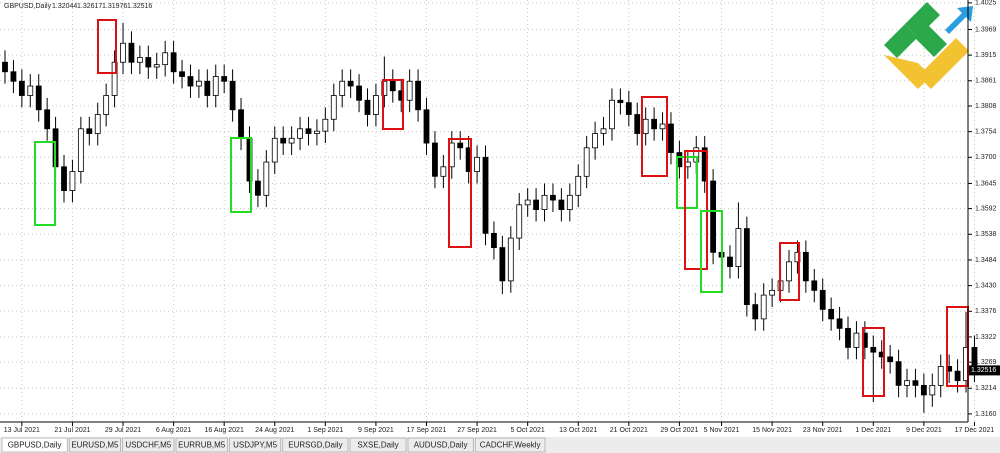  What do you see at coordinates (986, 3) in the screenshot?
I see `y-tick-label: 1.4025` at bounding box center [986, 3].